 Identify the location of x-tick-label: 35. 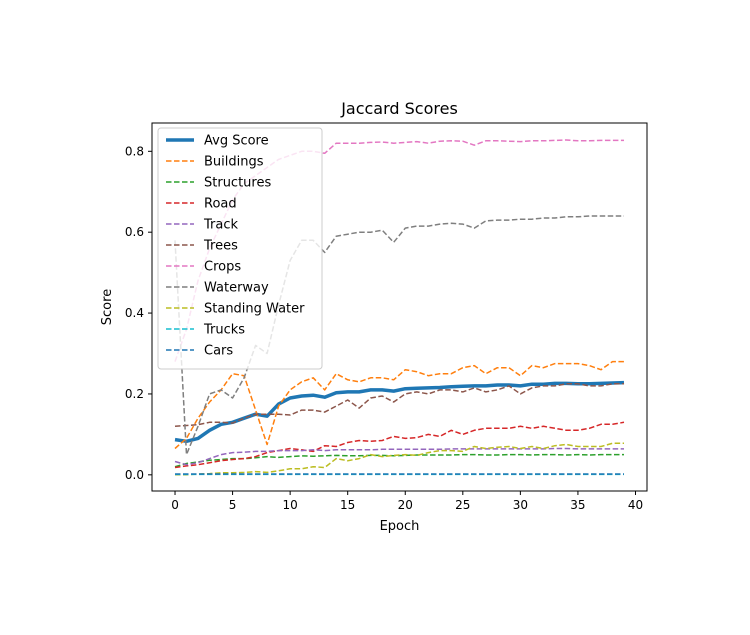
(577, 505).